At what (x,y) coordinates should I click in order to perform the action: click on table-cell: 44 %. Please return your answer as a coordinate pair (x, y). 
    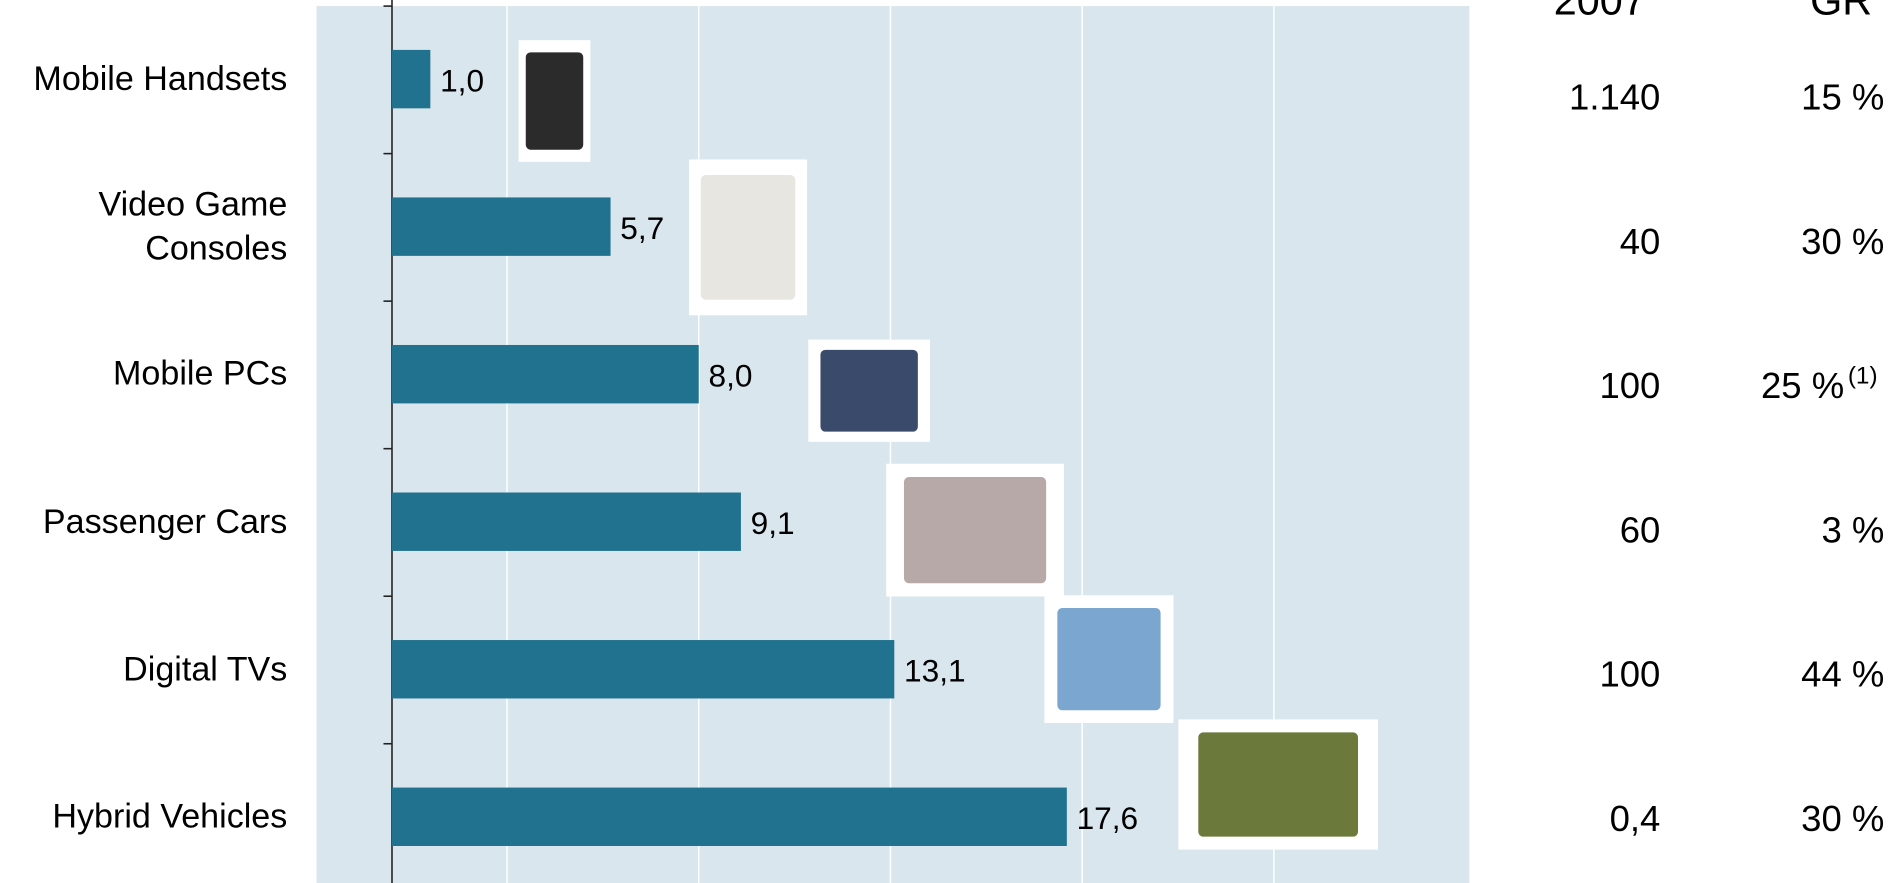
    Looking at the image, I should click on (1842, 674).